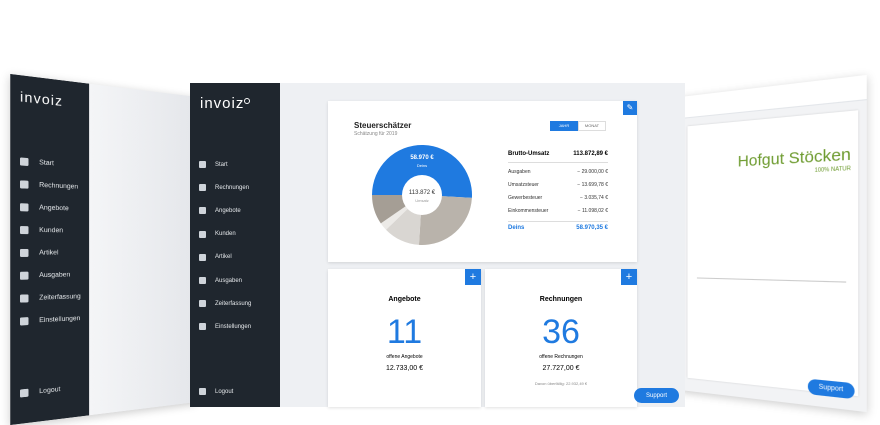 This screenshot has height=425, width=880. What do you see at coordinates (529, 154) in the screenshot?
I see `total-label: Brutto-Umsatz` at bounding box center [529, 154].